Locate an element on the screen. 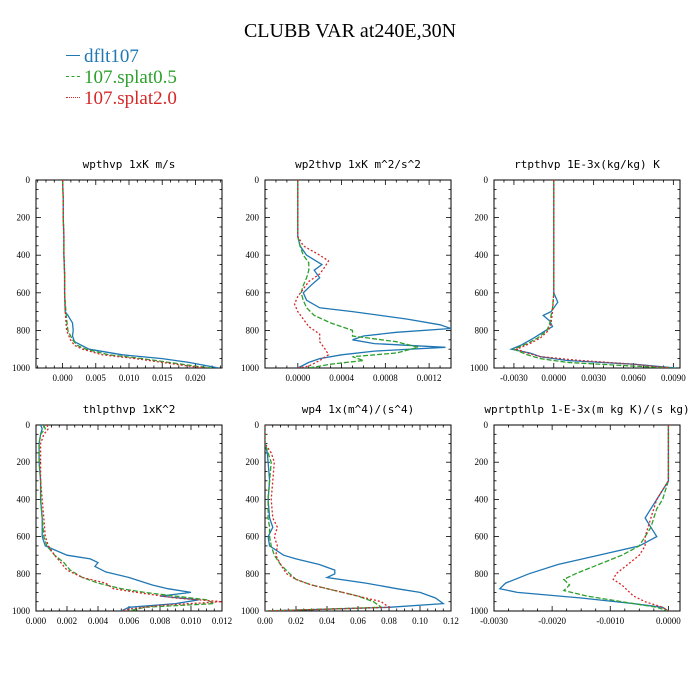  x-tick-label: 0.0008 is located at coordinates (385, 378).